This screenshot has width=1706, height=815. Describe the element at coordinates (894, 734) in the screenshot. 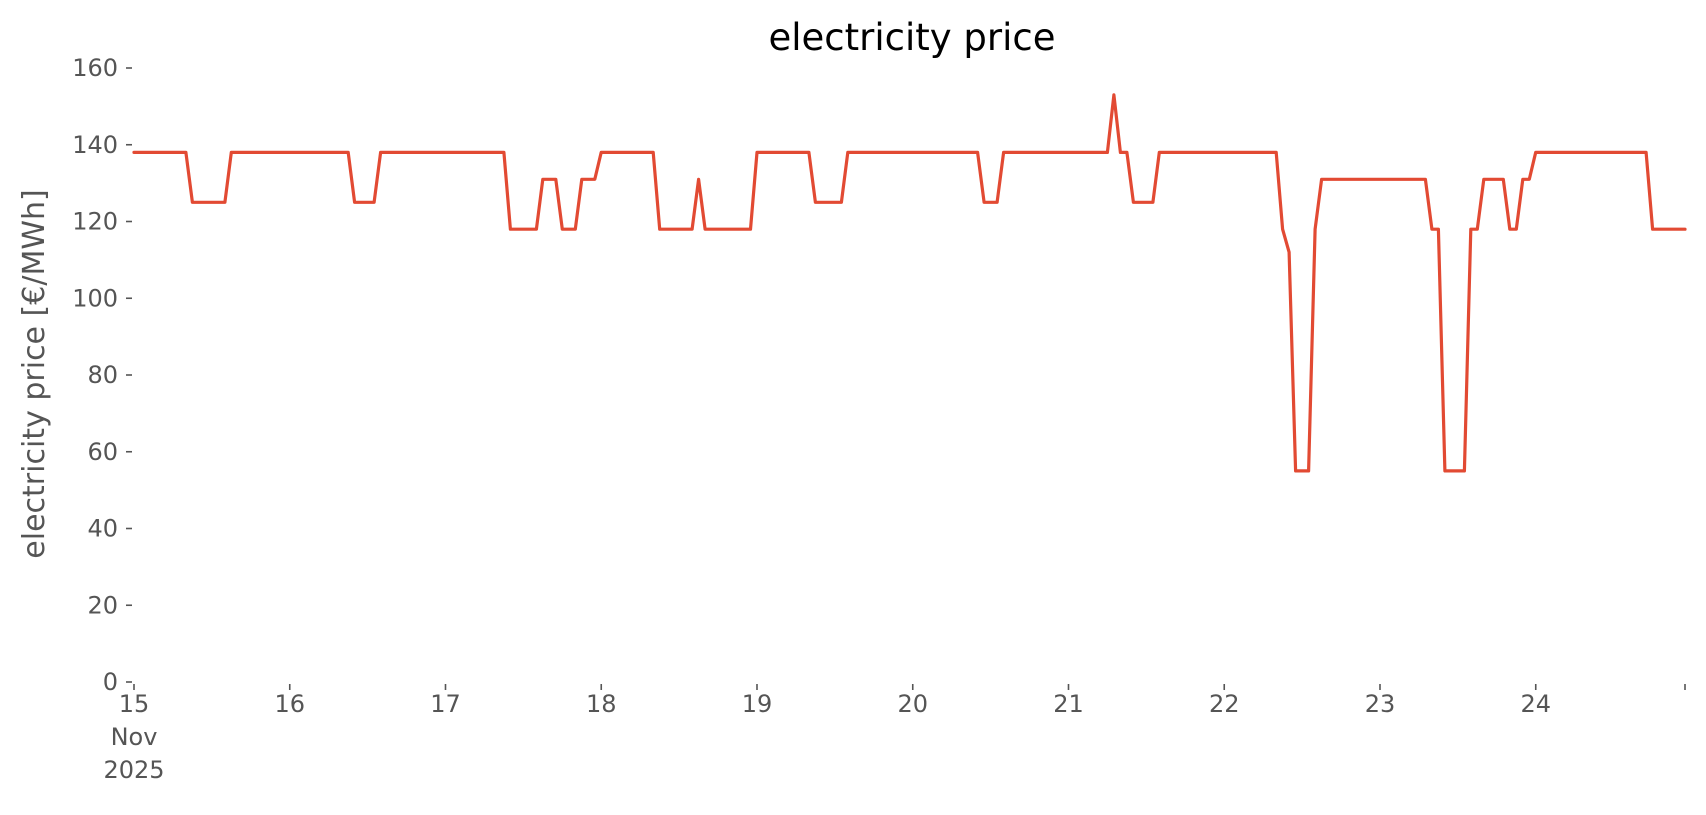

I see `x-axis: 15 Nov 2025 16 17 18 19 20 21 22 23 24` at that location.